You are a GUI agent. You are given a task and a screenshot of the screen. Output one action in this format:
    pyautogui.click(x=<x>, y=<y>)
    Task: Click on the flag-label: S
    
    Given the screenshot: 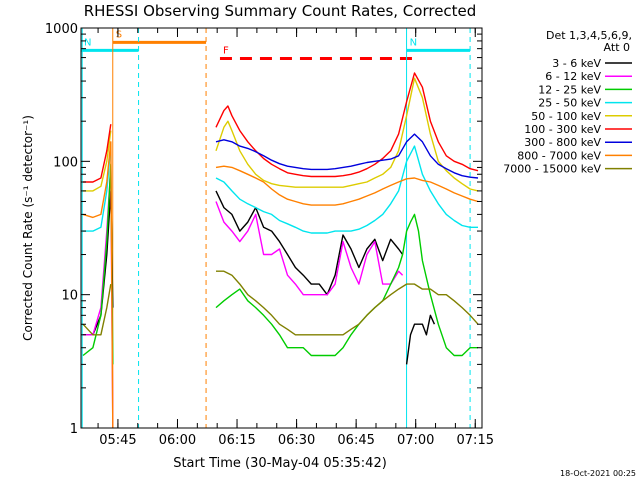 What is the action you would take?
    pyautogui.click(x=119, y=34)
    